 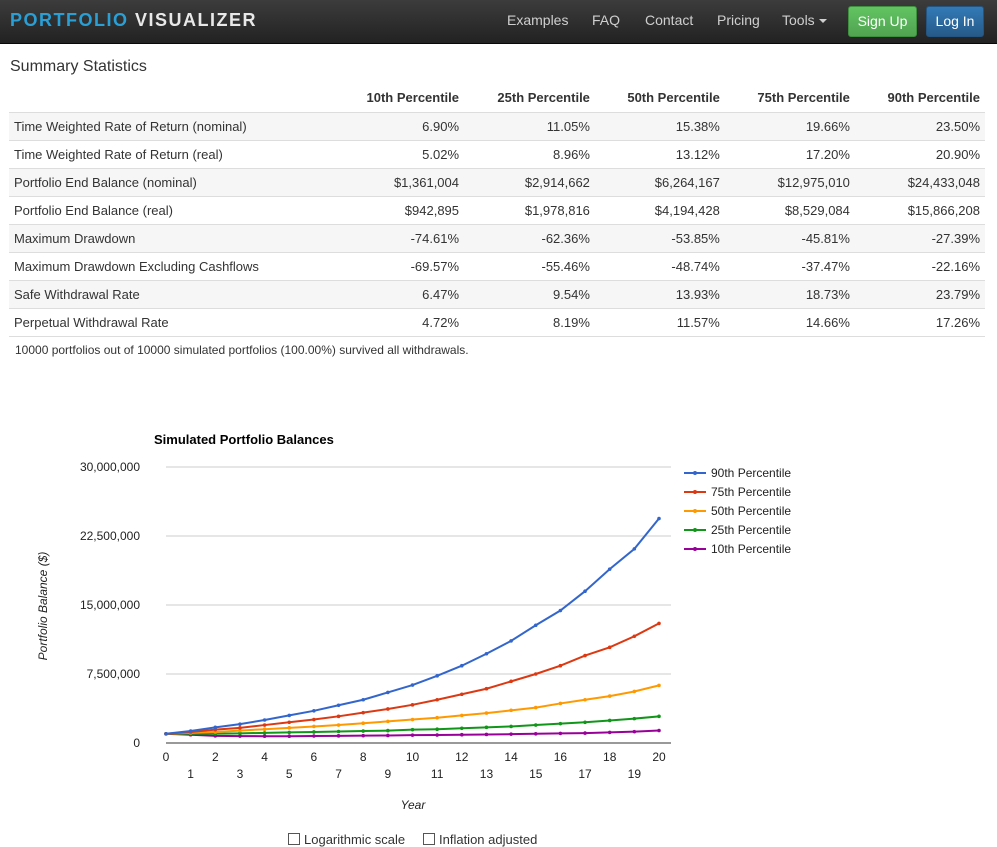 I want to click on x-tick-label: 5, so click(x=289, y=774).